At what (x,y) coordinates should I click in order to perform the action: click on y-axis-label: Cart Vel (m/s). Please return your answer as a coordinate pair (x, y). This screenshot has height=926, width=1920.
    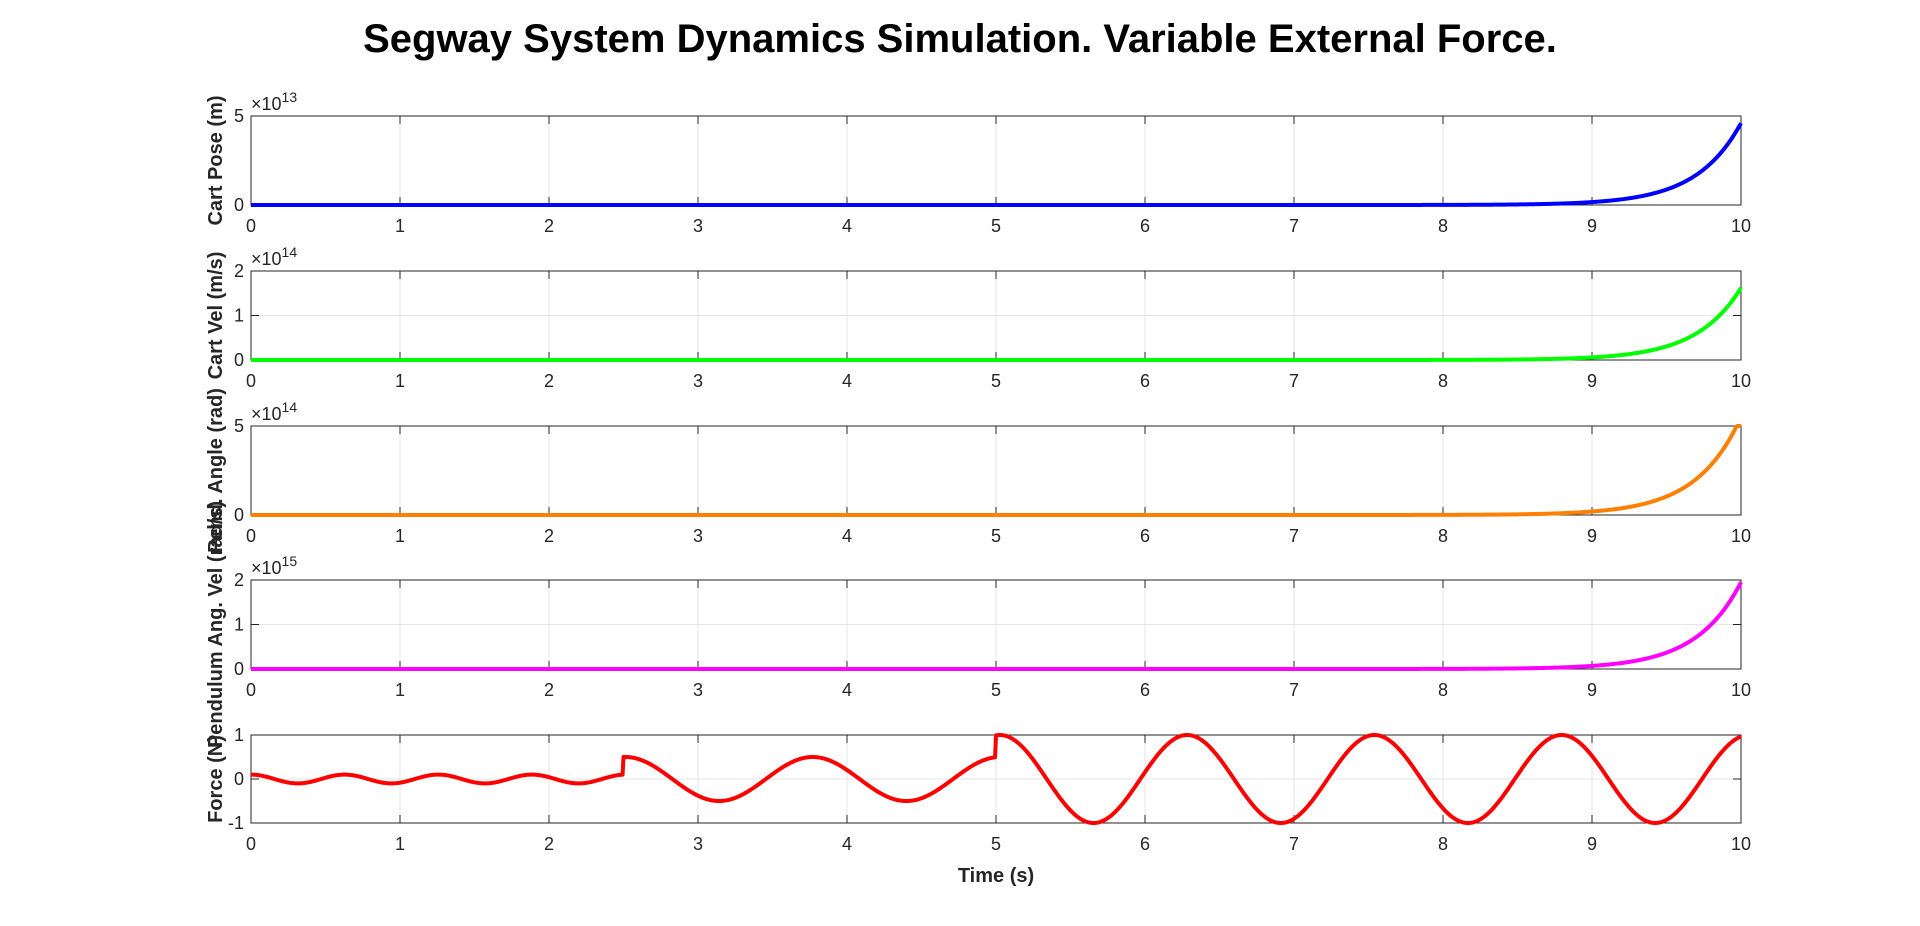
    Looking at the image, I should click on (216, 316).